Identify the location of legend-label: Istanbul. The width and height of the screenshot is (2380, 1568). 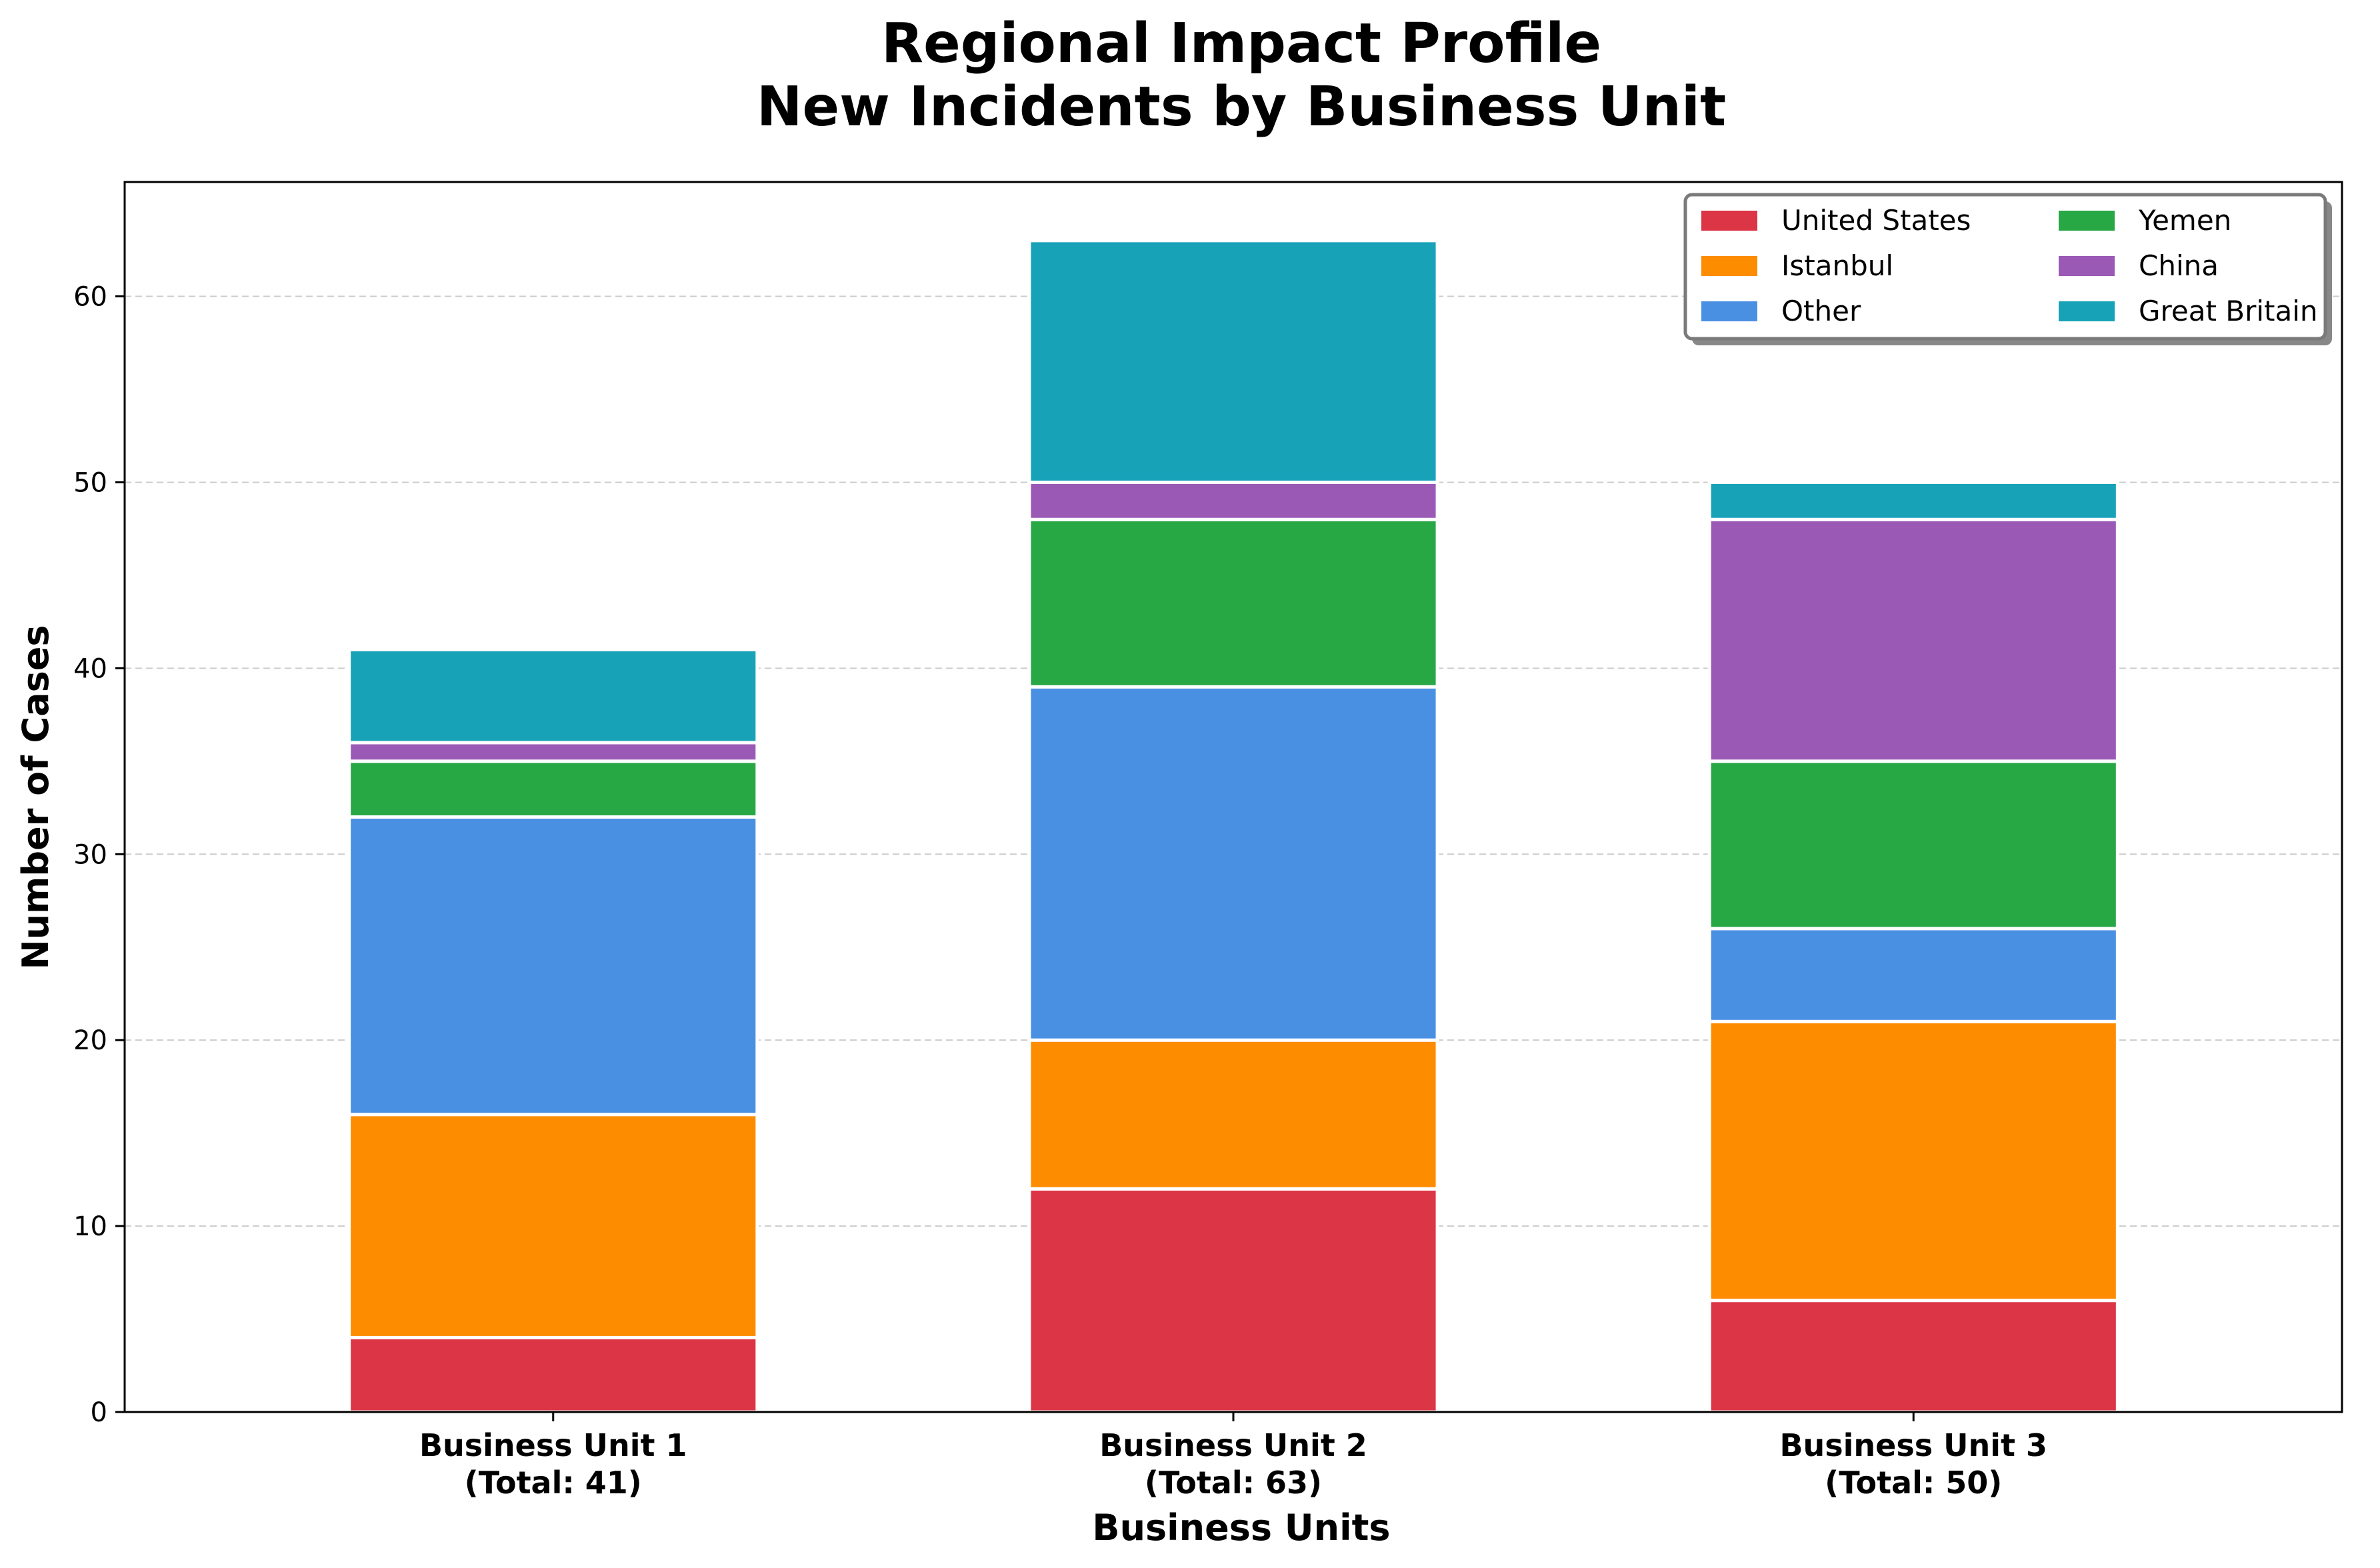
(1837, 265).